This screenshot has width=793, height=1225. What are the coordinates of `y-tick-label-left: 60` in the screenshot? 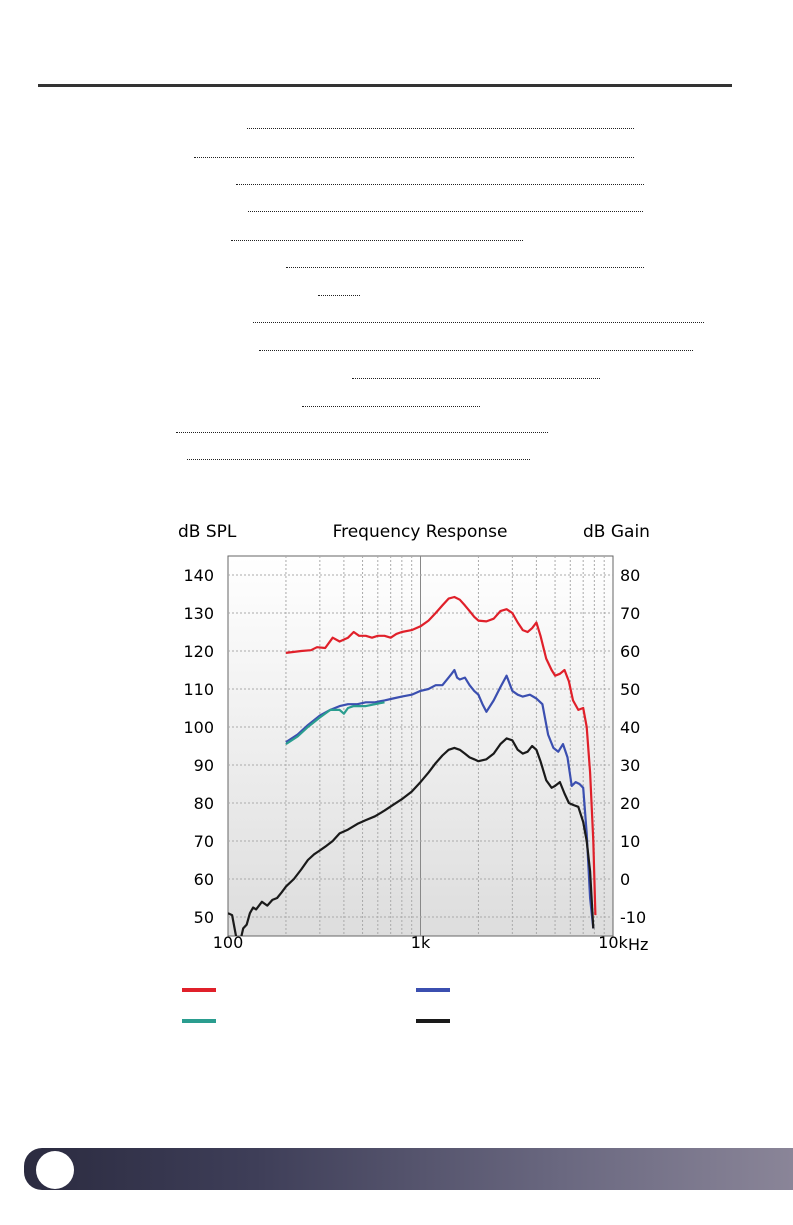 It's located at (204, 879).